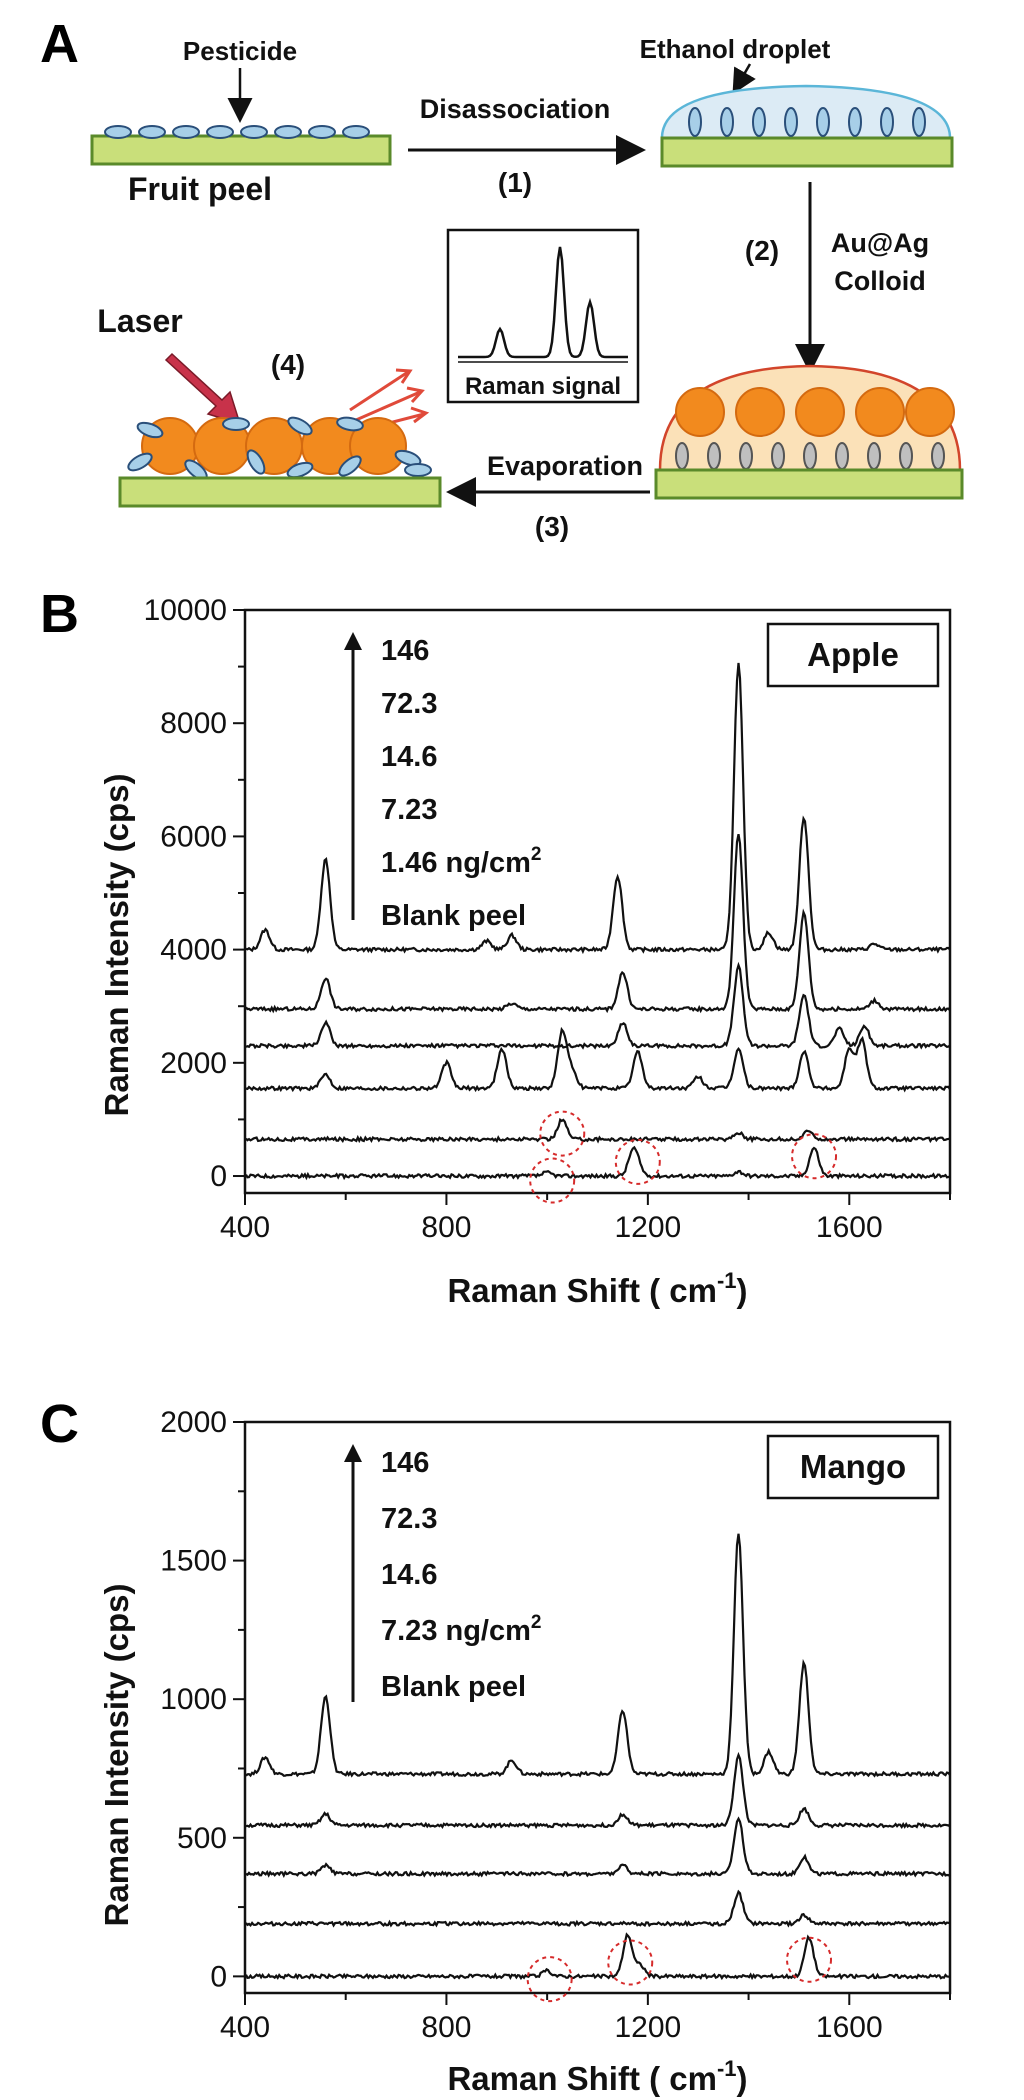  Describe the element at coordinates (409, 757) in the screenshot. I see `b-legend-entry: 14.6` at that location.